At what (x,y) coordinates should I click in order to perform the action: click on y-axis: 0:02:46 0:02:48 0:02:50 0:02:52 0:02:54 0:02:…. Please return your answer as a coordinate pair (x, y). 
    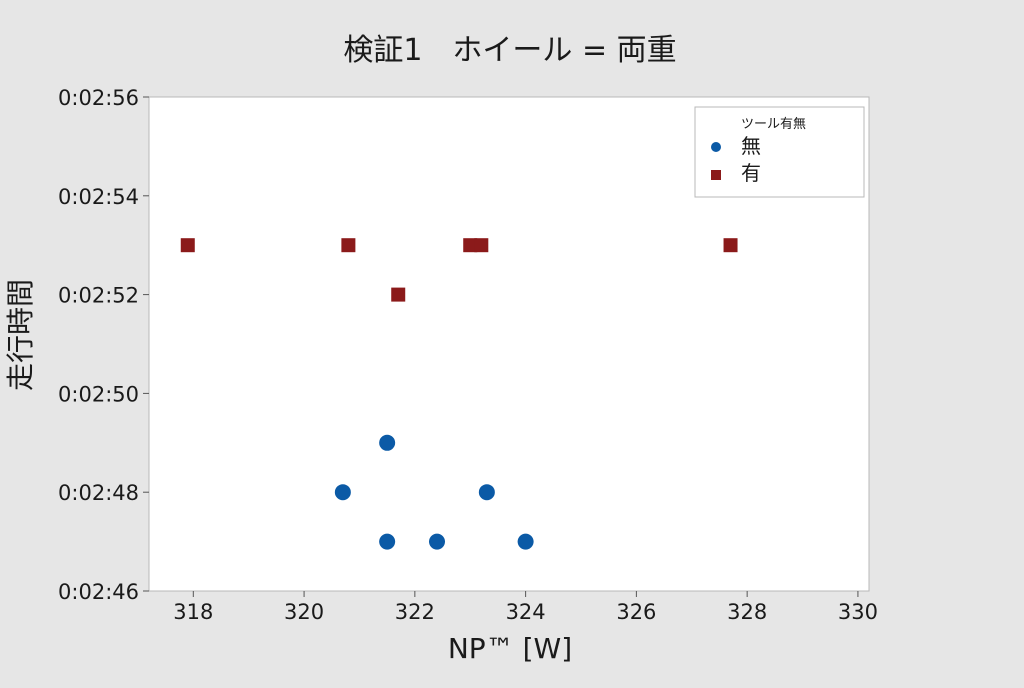
    Looking at the image, I should click on (103, 345).